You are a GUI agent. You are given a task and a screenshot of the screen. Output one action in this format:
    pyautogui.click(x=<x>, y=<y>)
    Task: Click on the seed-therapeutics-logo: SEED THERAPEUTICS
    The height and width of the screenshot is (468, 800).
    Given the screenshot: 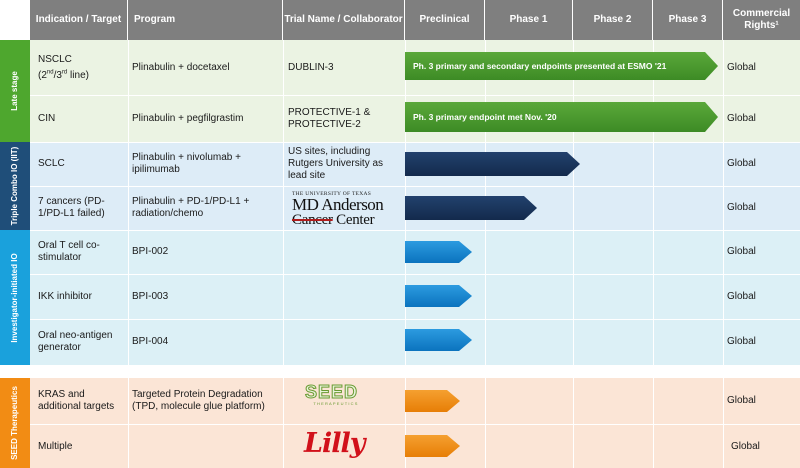 What is the action you would take?
    pyautogui.click(x=332, y=394)
    